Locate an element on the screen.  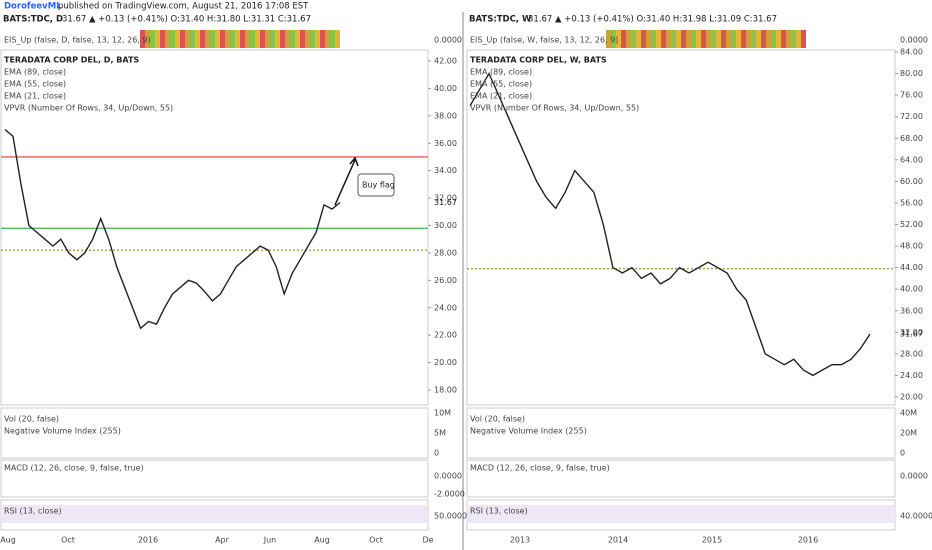
vol-axis-label: 20M is located at coordinates (908, 433).